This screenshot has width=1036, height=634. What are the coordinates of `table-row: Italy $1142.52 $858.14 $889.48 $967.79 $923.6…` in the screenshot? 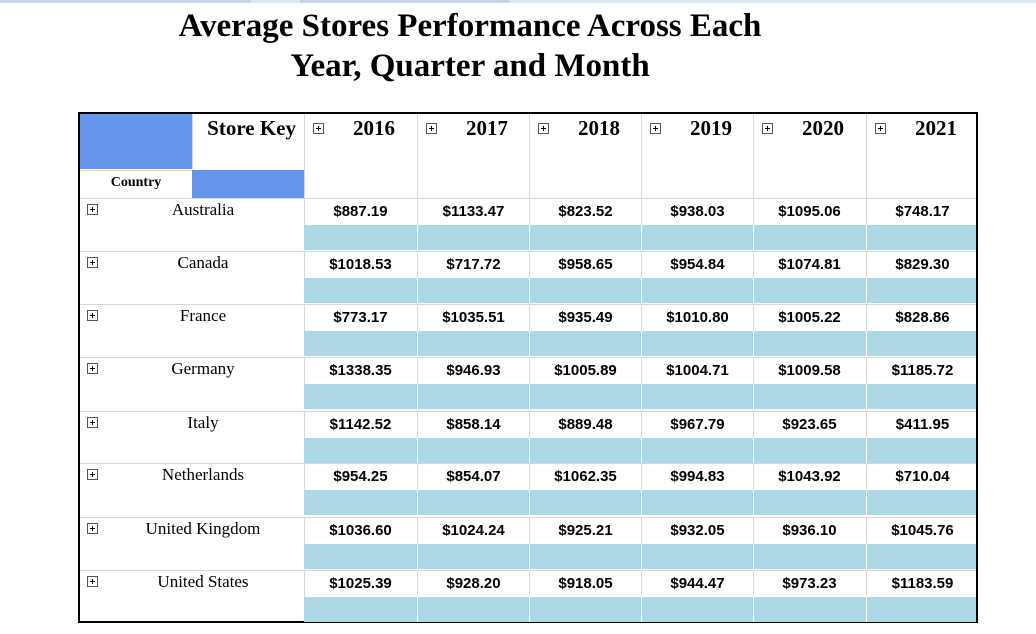 It's located at (528, 437).